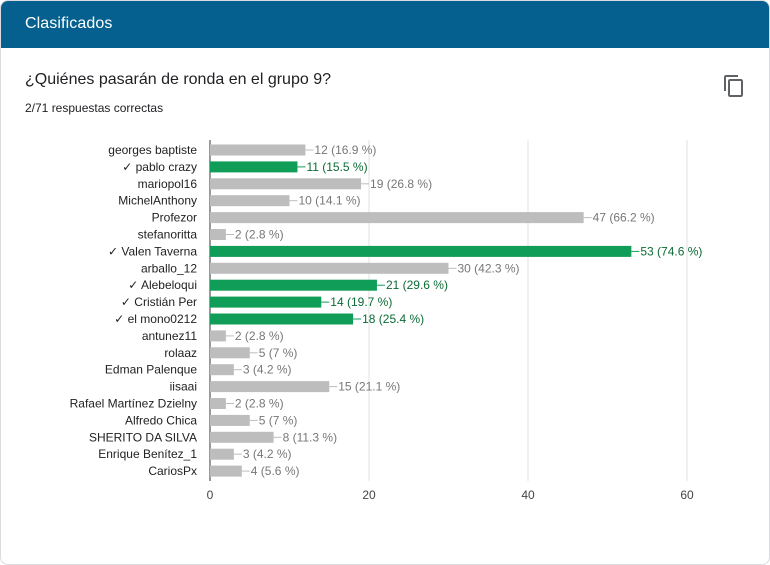  Describe the element at coordinates (162, 285) in the screenshot. I see `category-label: ✓ Alebeloqui` at that location.